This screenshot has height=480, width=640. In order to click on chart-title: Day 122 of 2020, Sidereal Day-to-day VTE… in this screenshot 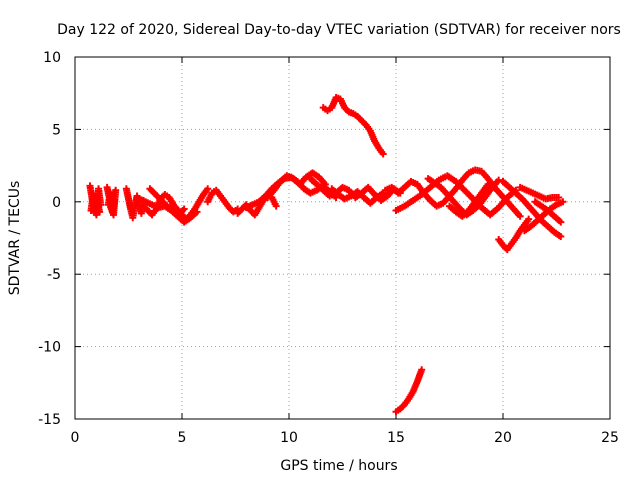, I will do `click(339, 30)`.